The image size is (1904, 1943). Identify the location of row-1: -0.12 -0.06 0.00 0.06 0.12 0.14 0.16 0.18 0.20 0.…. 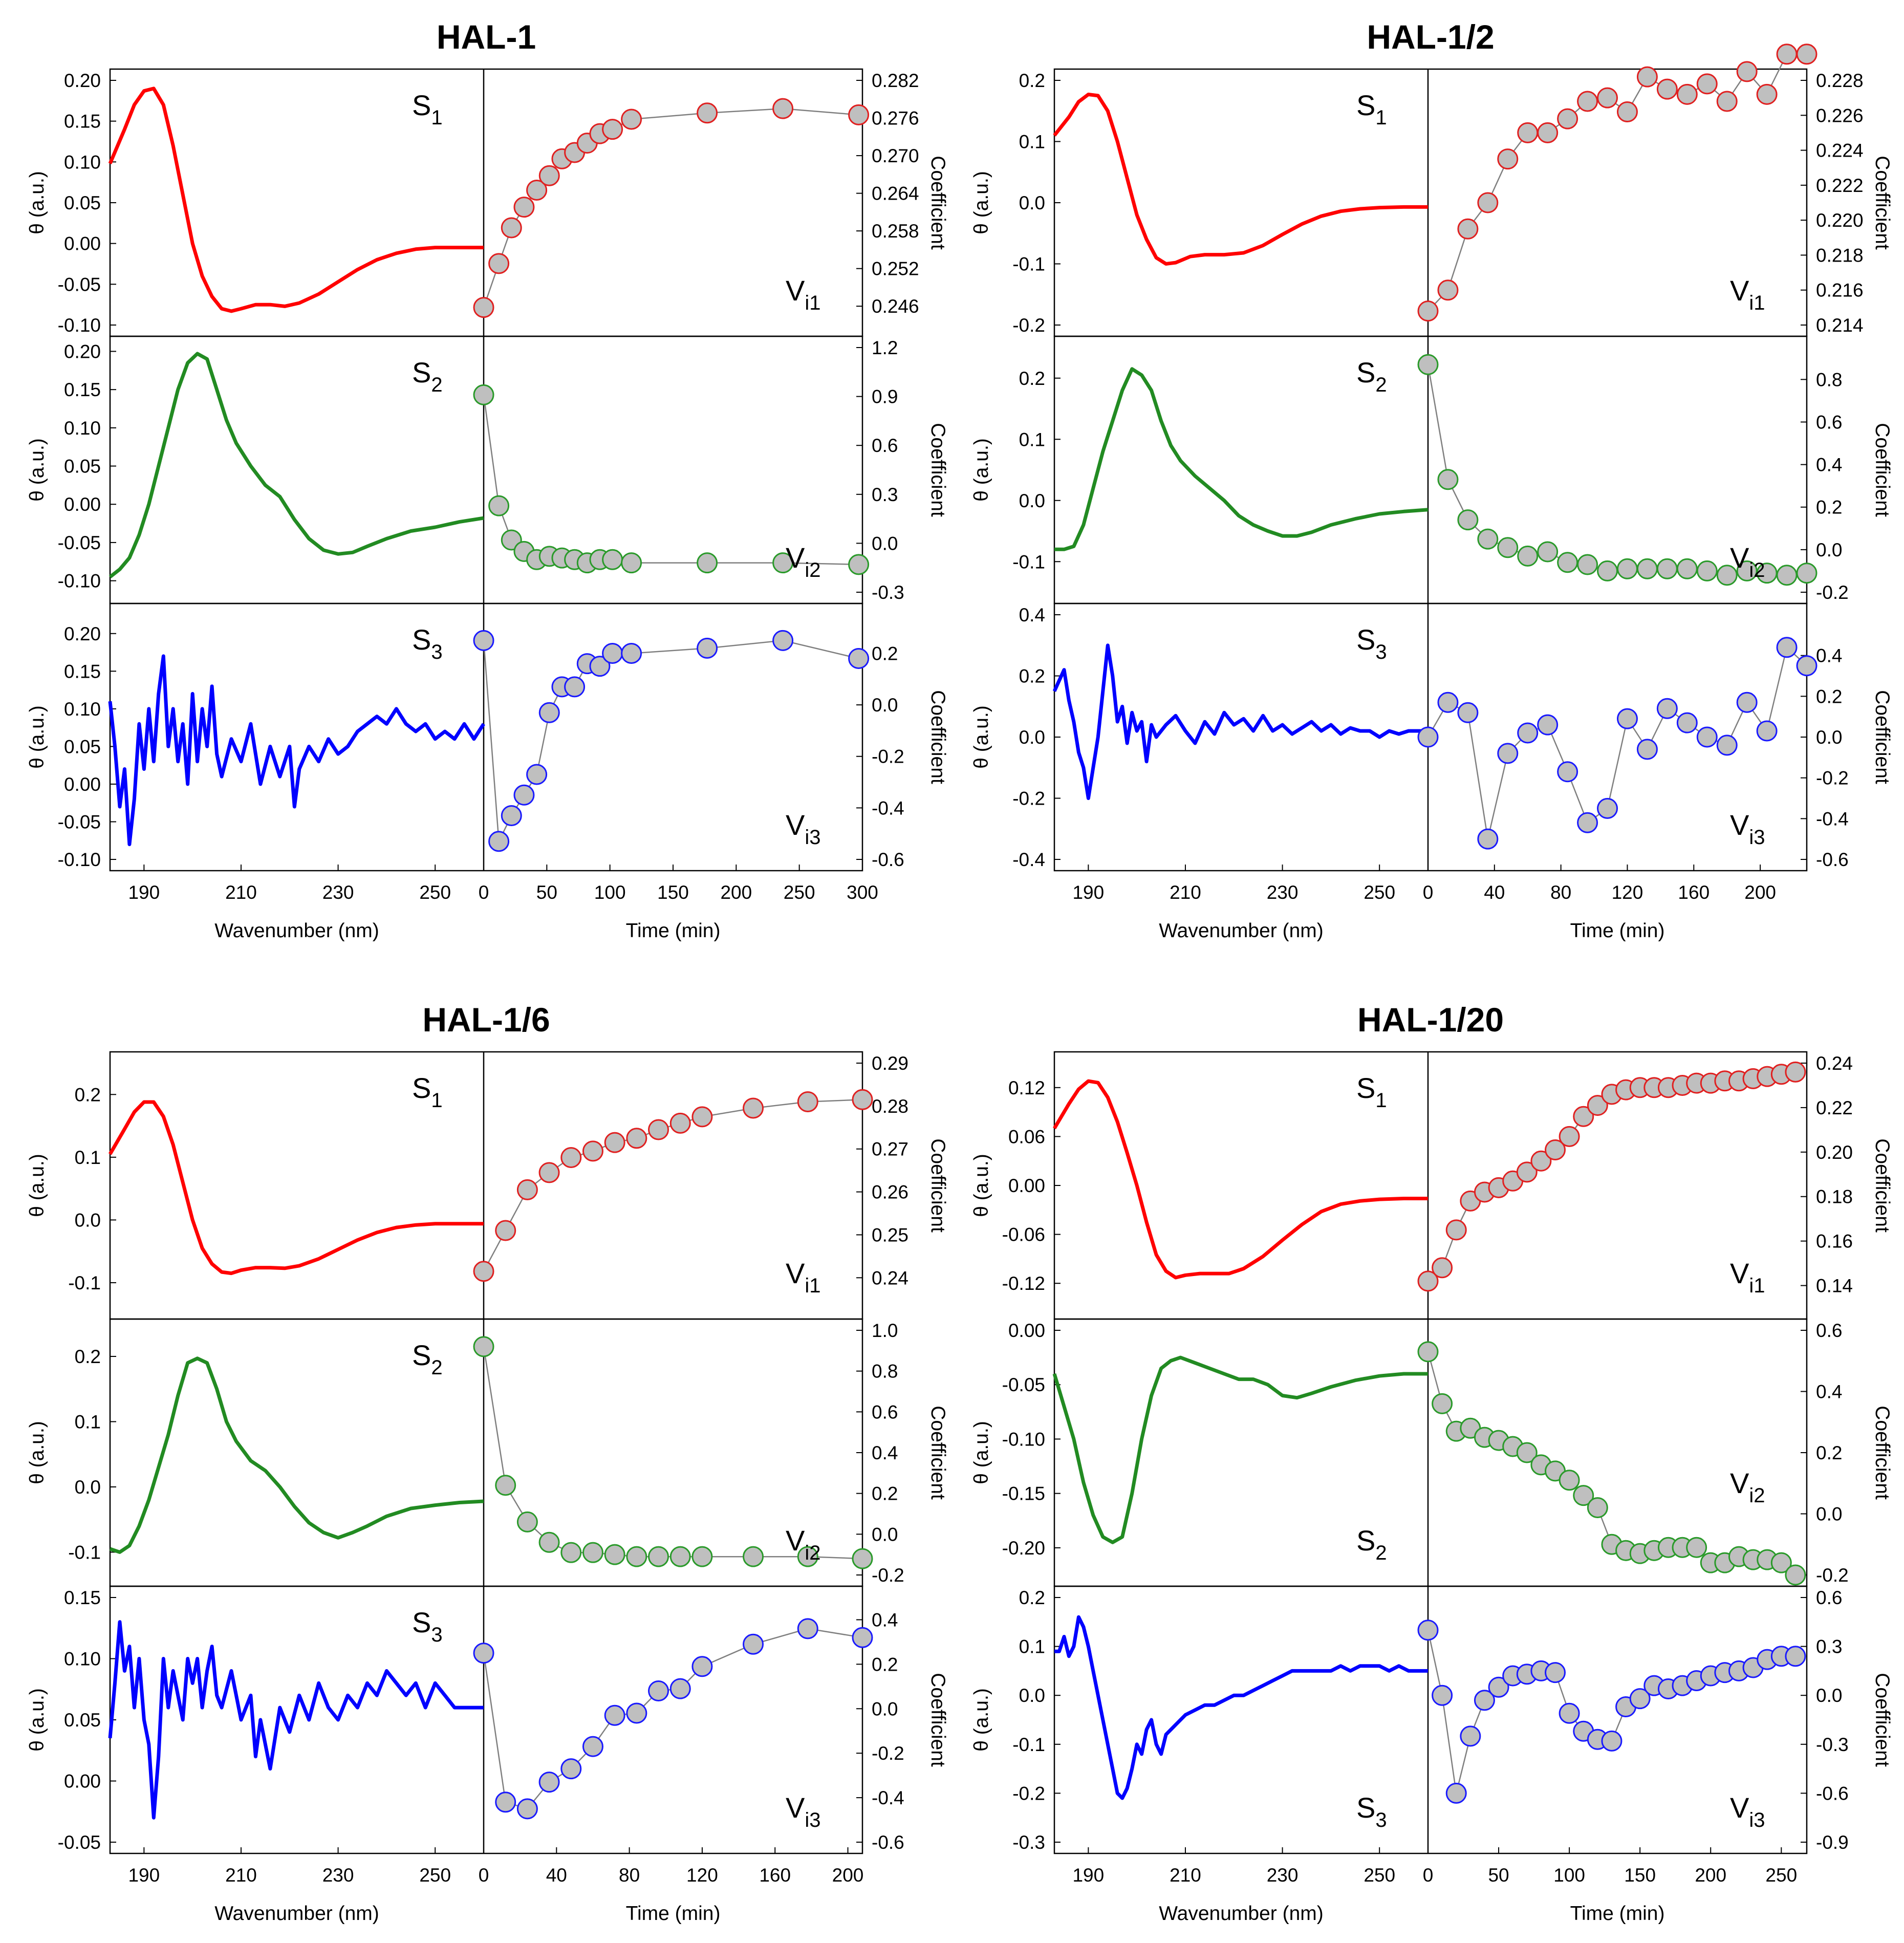
(1431, 1185).